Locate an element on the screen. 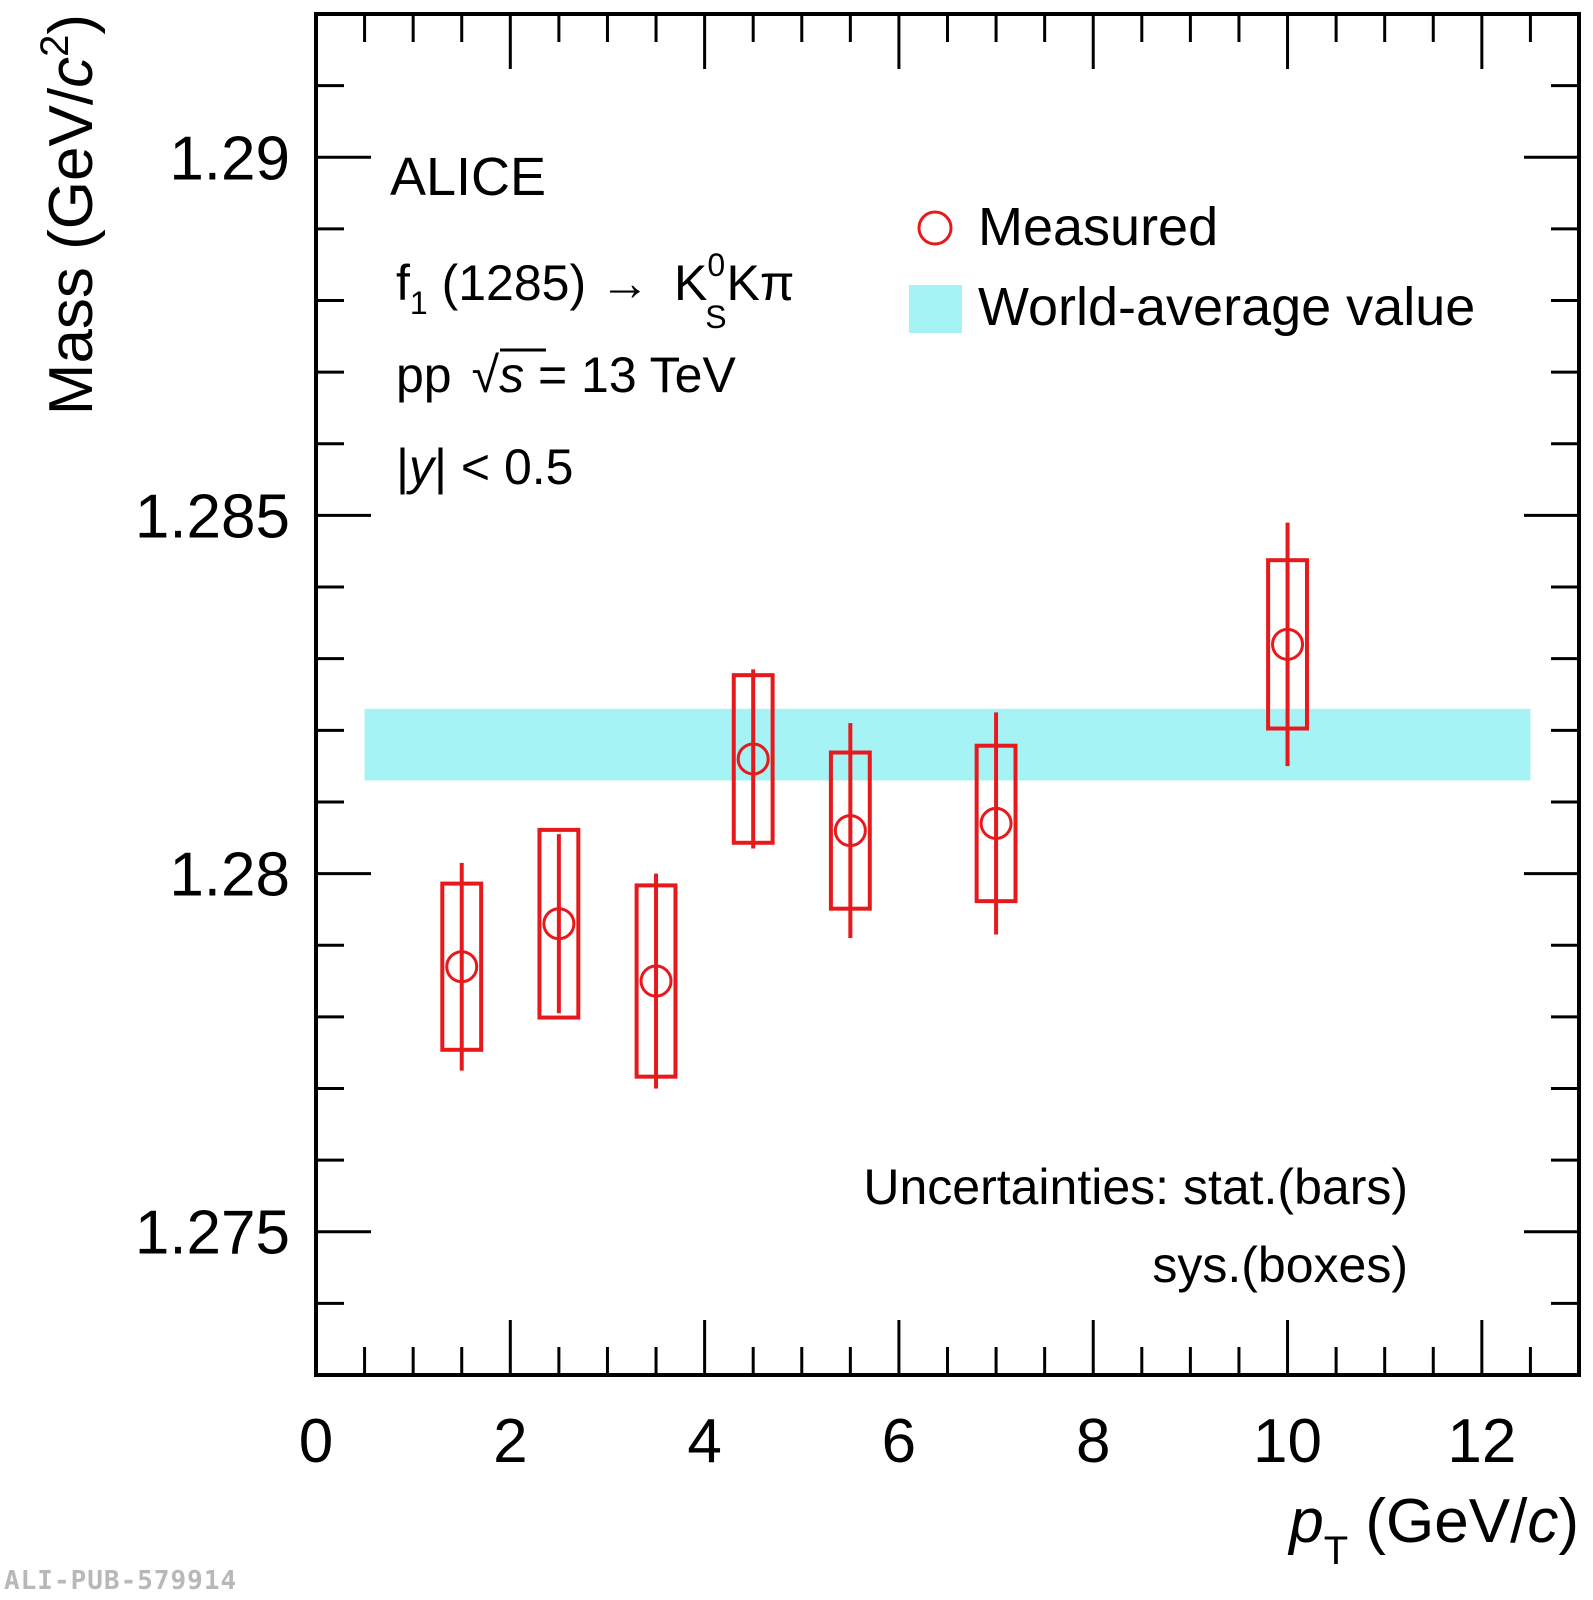  x-tick-label: 10 is located at coordinates (1287, 1441).